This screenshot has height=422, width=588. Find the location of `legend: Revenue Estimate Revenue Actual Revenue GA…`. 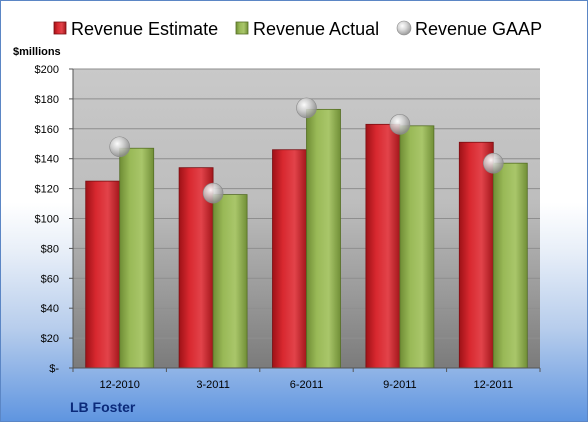

legend: Revenue Estimate Revenue Actual Revenue GA… is located at coordinates (297, 29).